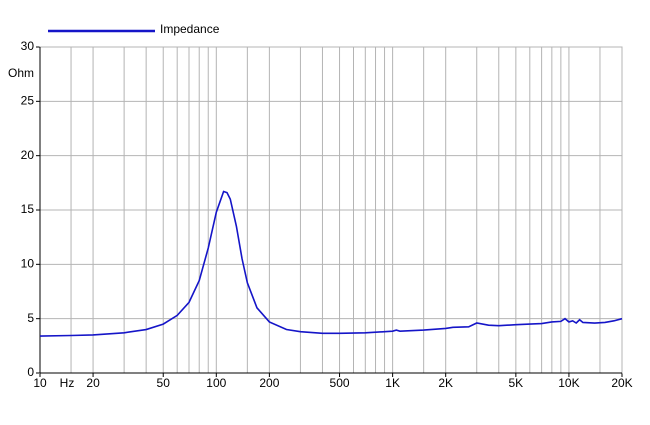  What do you see at coordinates (30, 372) in the screenshot?
I see `y-tick-label: 0` at bounding box center [30, 372].